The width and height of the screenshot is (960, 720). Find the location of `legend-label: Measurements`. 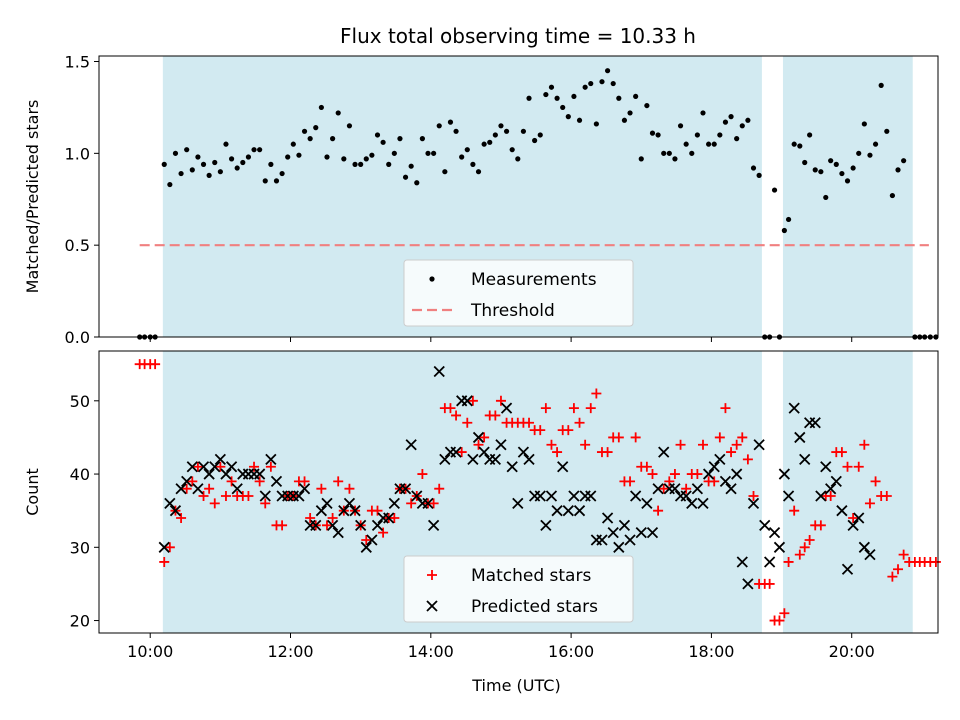

legend-label: Measurements is located at coordinates (534, 280).